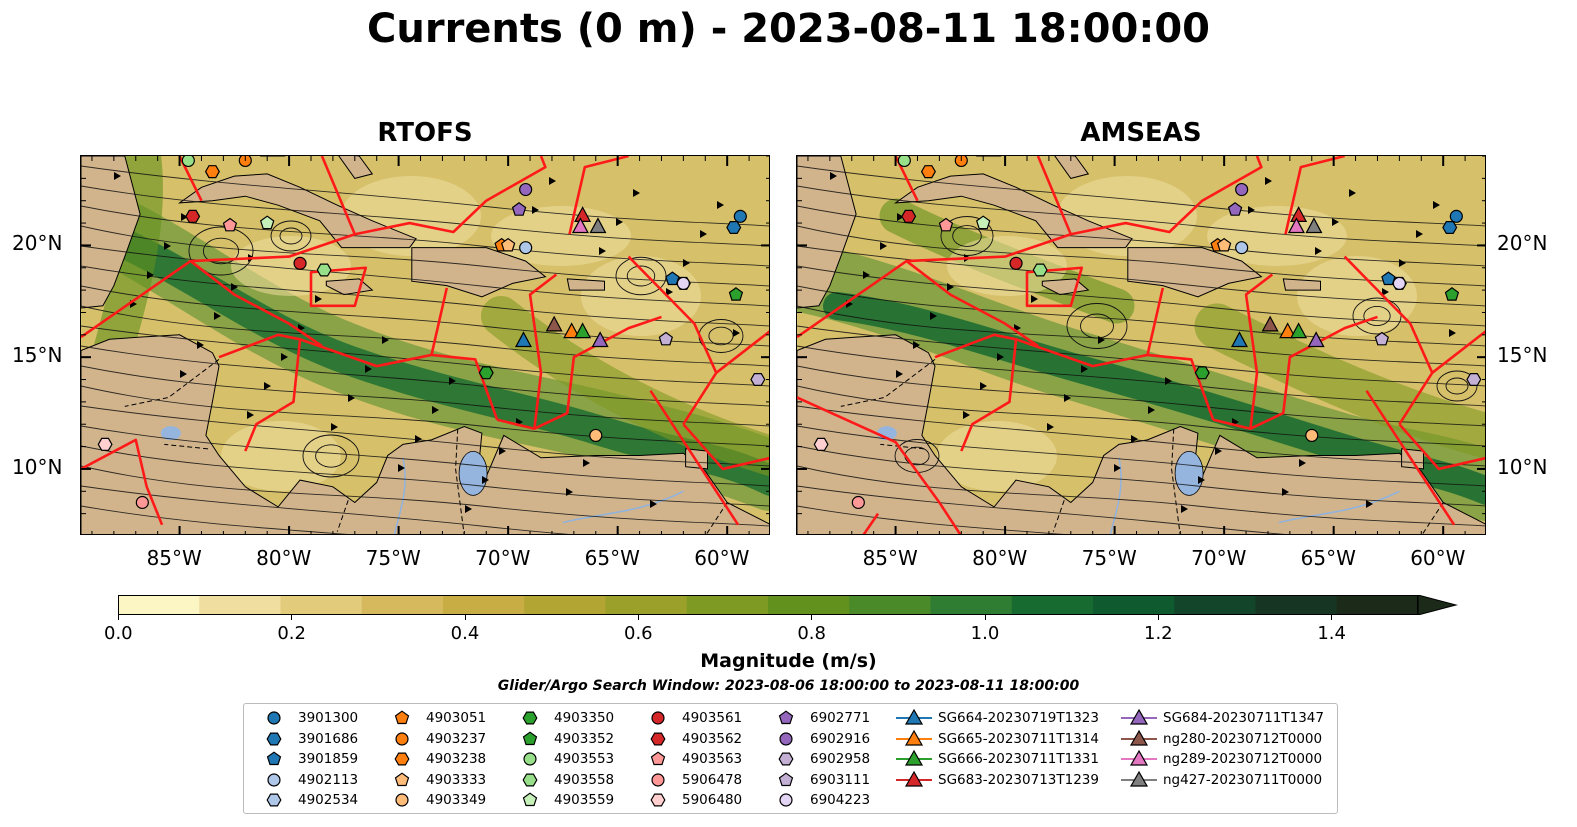 This screenshot has width=1577, height=827. I want to click on glider-marker-SG664, so click(523, 339).